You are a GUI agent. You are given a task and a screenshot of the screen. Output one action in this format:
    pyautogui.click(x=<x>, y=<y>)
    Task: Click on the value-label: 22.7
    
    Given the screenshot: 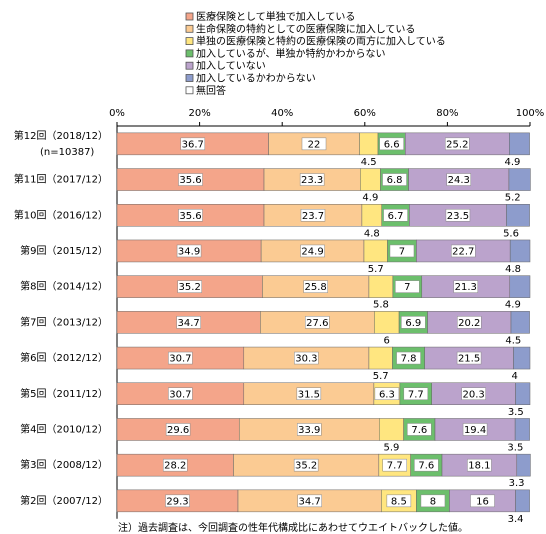 What is the action you would take?
    pyautogui.click(x=463, y=251)
    